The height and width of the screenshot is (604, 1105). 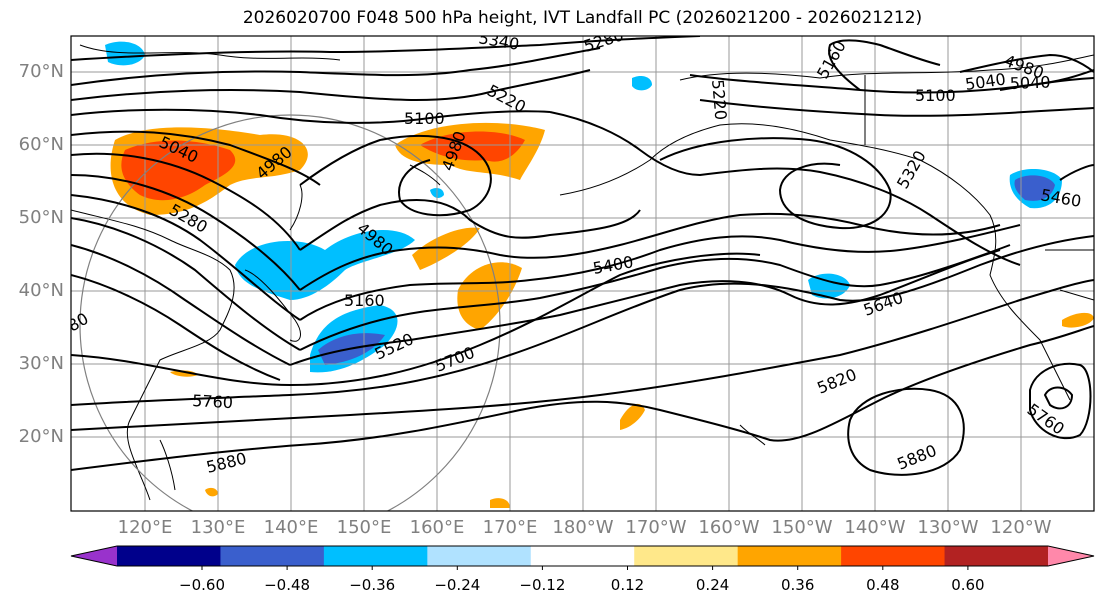 What do you see at coordinates (729, 527) in the screenshot?
I see `lon-label: 160°W` at bounding box center [729, 527].